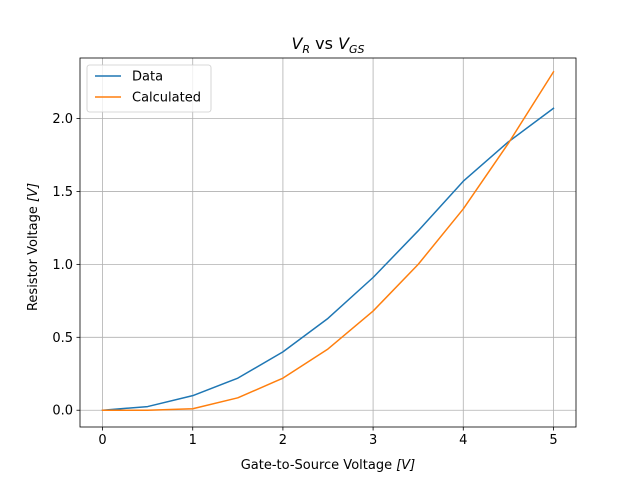  I want to click on x-axis-label-unit: [V], so click(405, 465).